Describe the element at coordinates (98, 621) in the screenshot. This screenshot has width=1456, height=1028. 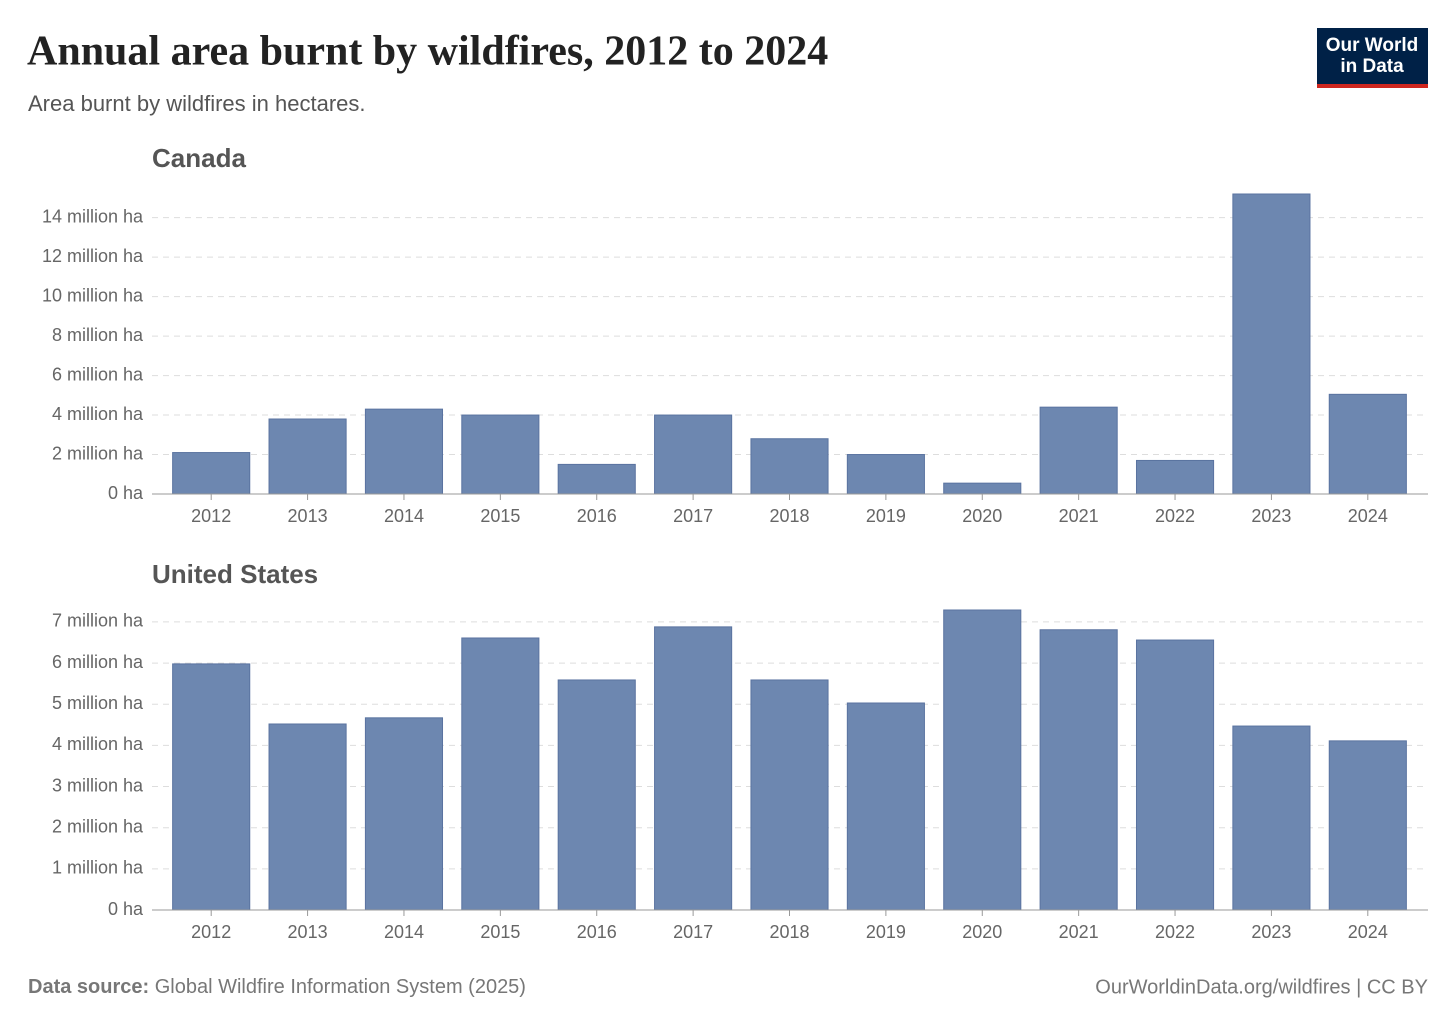
I see `y-tick-label: 7 million ha` at that location.